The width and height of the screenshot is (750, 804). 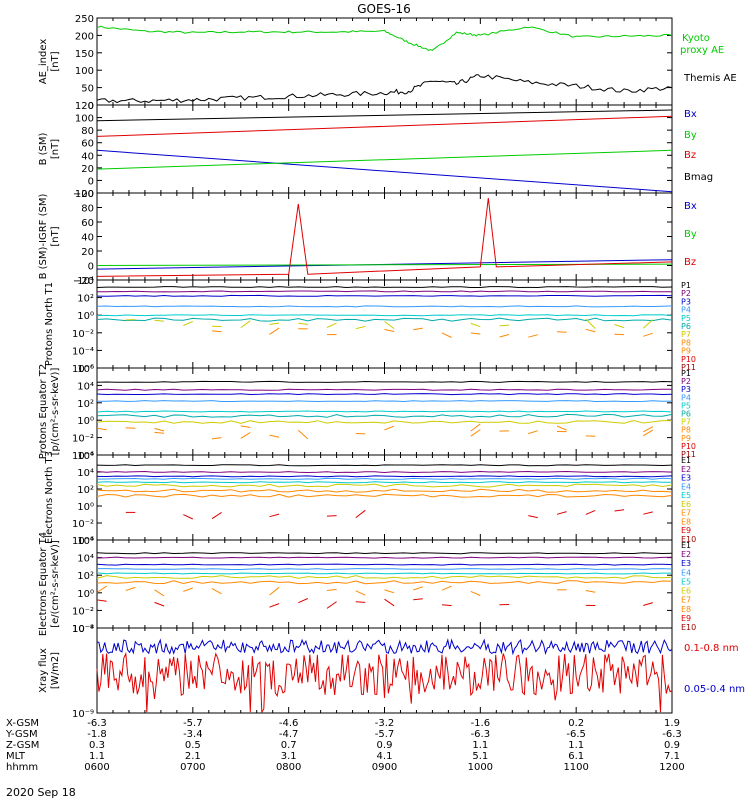 What do you see at coordinates (49, 497) in the screenshot?
I see `y-axis-label: Electrons North T3` at bounding box center [49, 497].